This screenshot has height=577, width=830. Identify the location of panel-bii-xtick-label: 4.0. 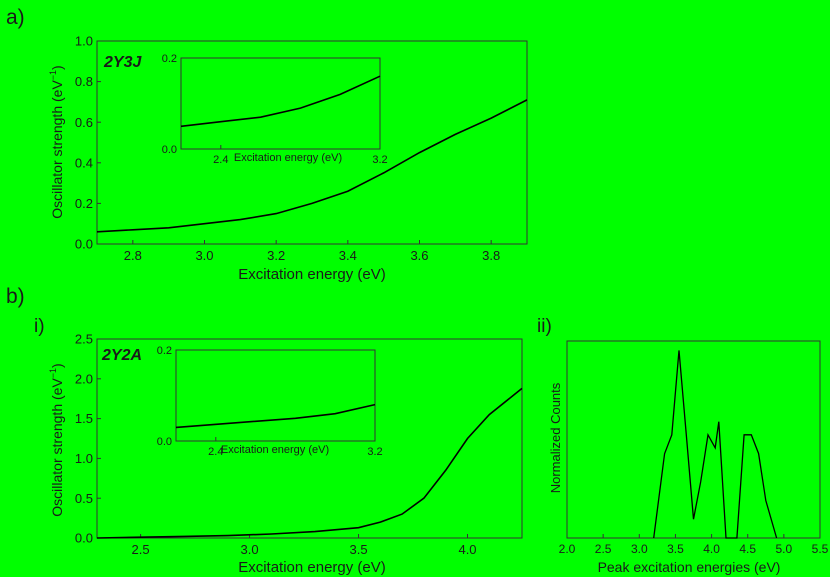
(711, 549).